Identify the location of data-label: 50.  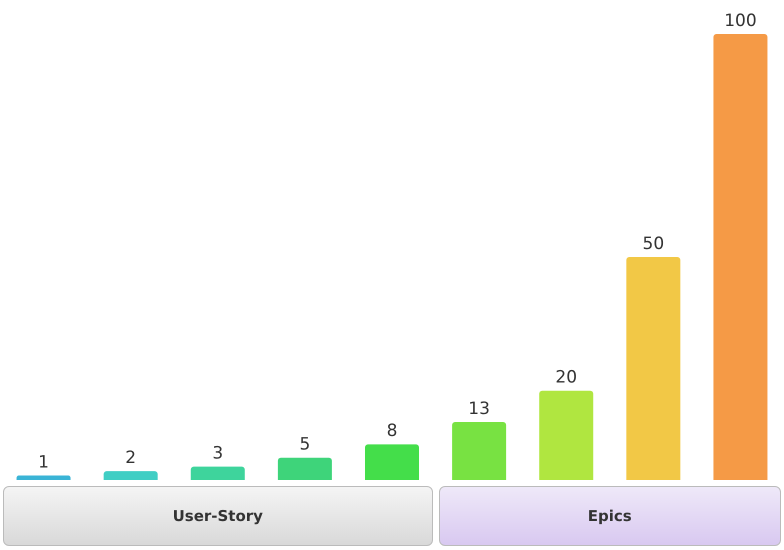
(653, 244).